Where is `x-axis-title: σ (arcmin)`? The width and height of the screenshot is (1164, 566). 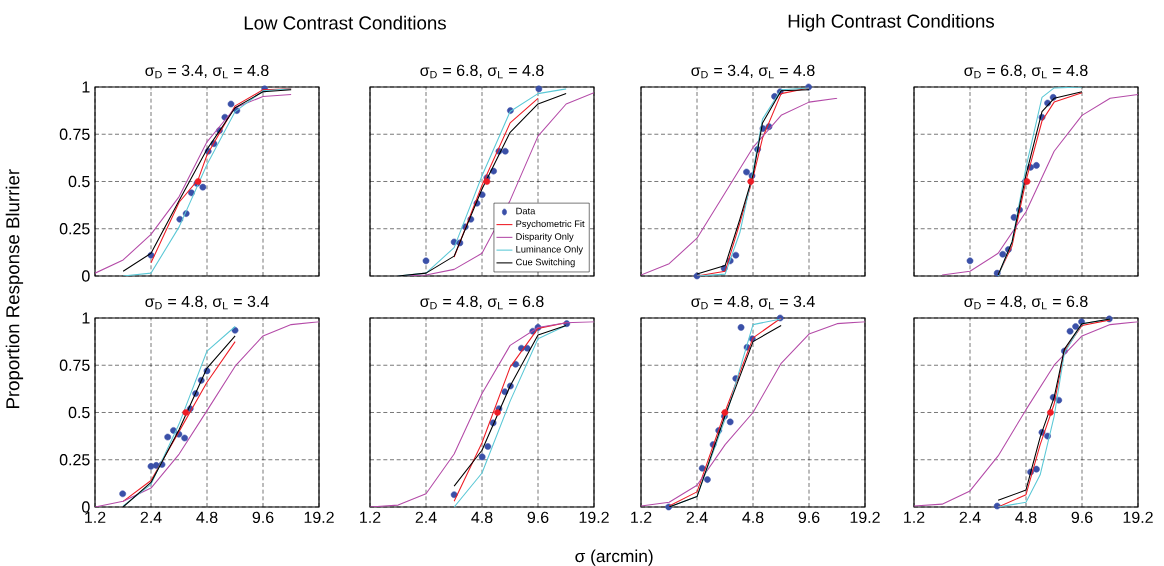 x-axis-title: σ (arcmin) is located at coordinates (614, 557).